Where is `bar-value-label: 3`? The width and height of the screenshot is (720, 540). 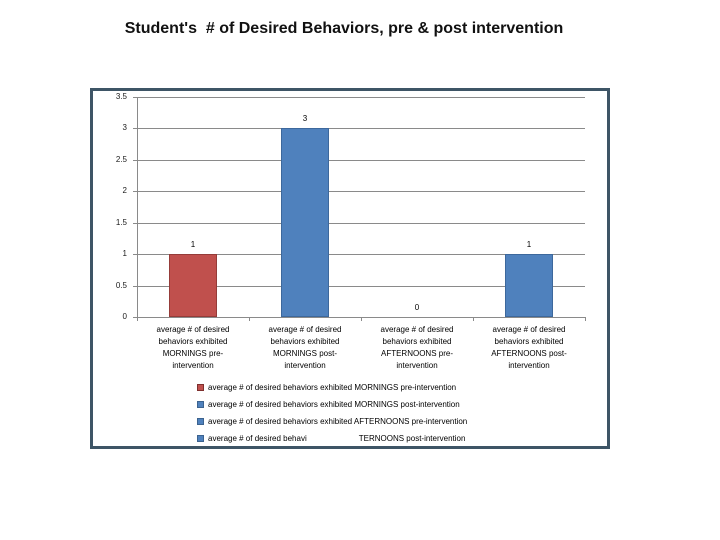 bar-value-label: 3 is located at coordinates (305, 119).